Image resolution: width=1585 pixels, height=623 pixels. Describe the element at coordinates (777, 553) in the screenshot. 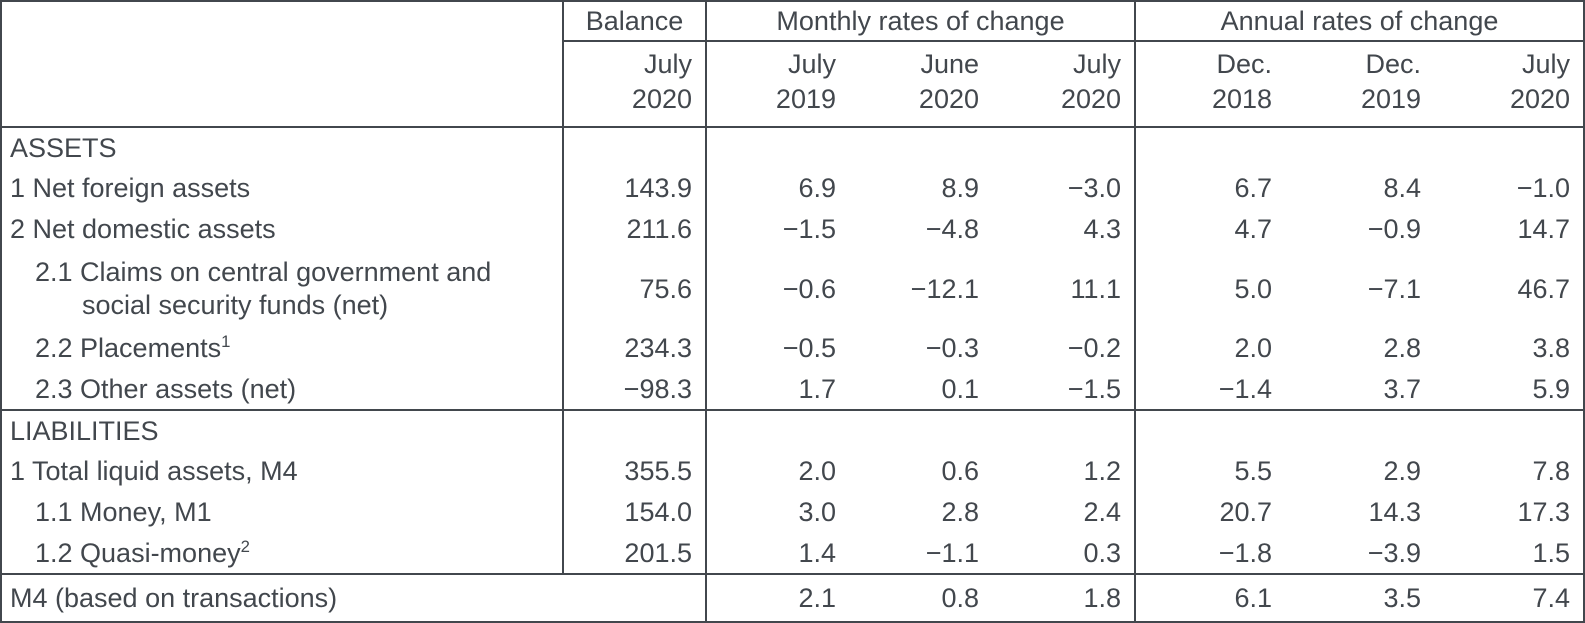

I see `data-cell: 1.4` at that location.